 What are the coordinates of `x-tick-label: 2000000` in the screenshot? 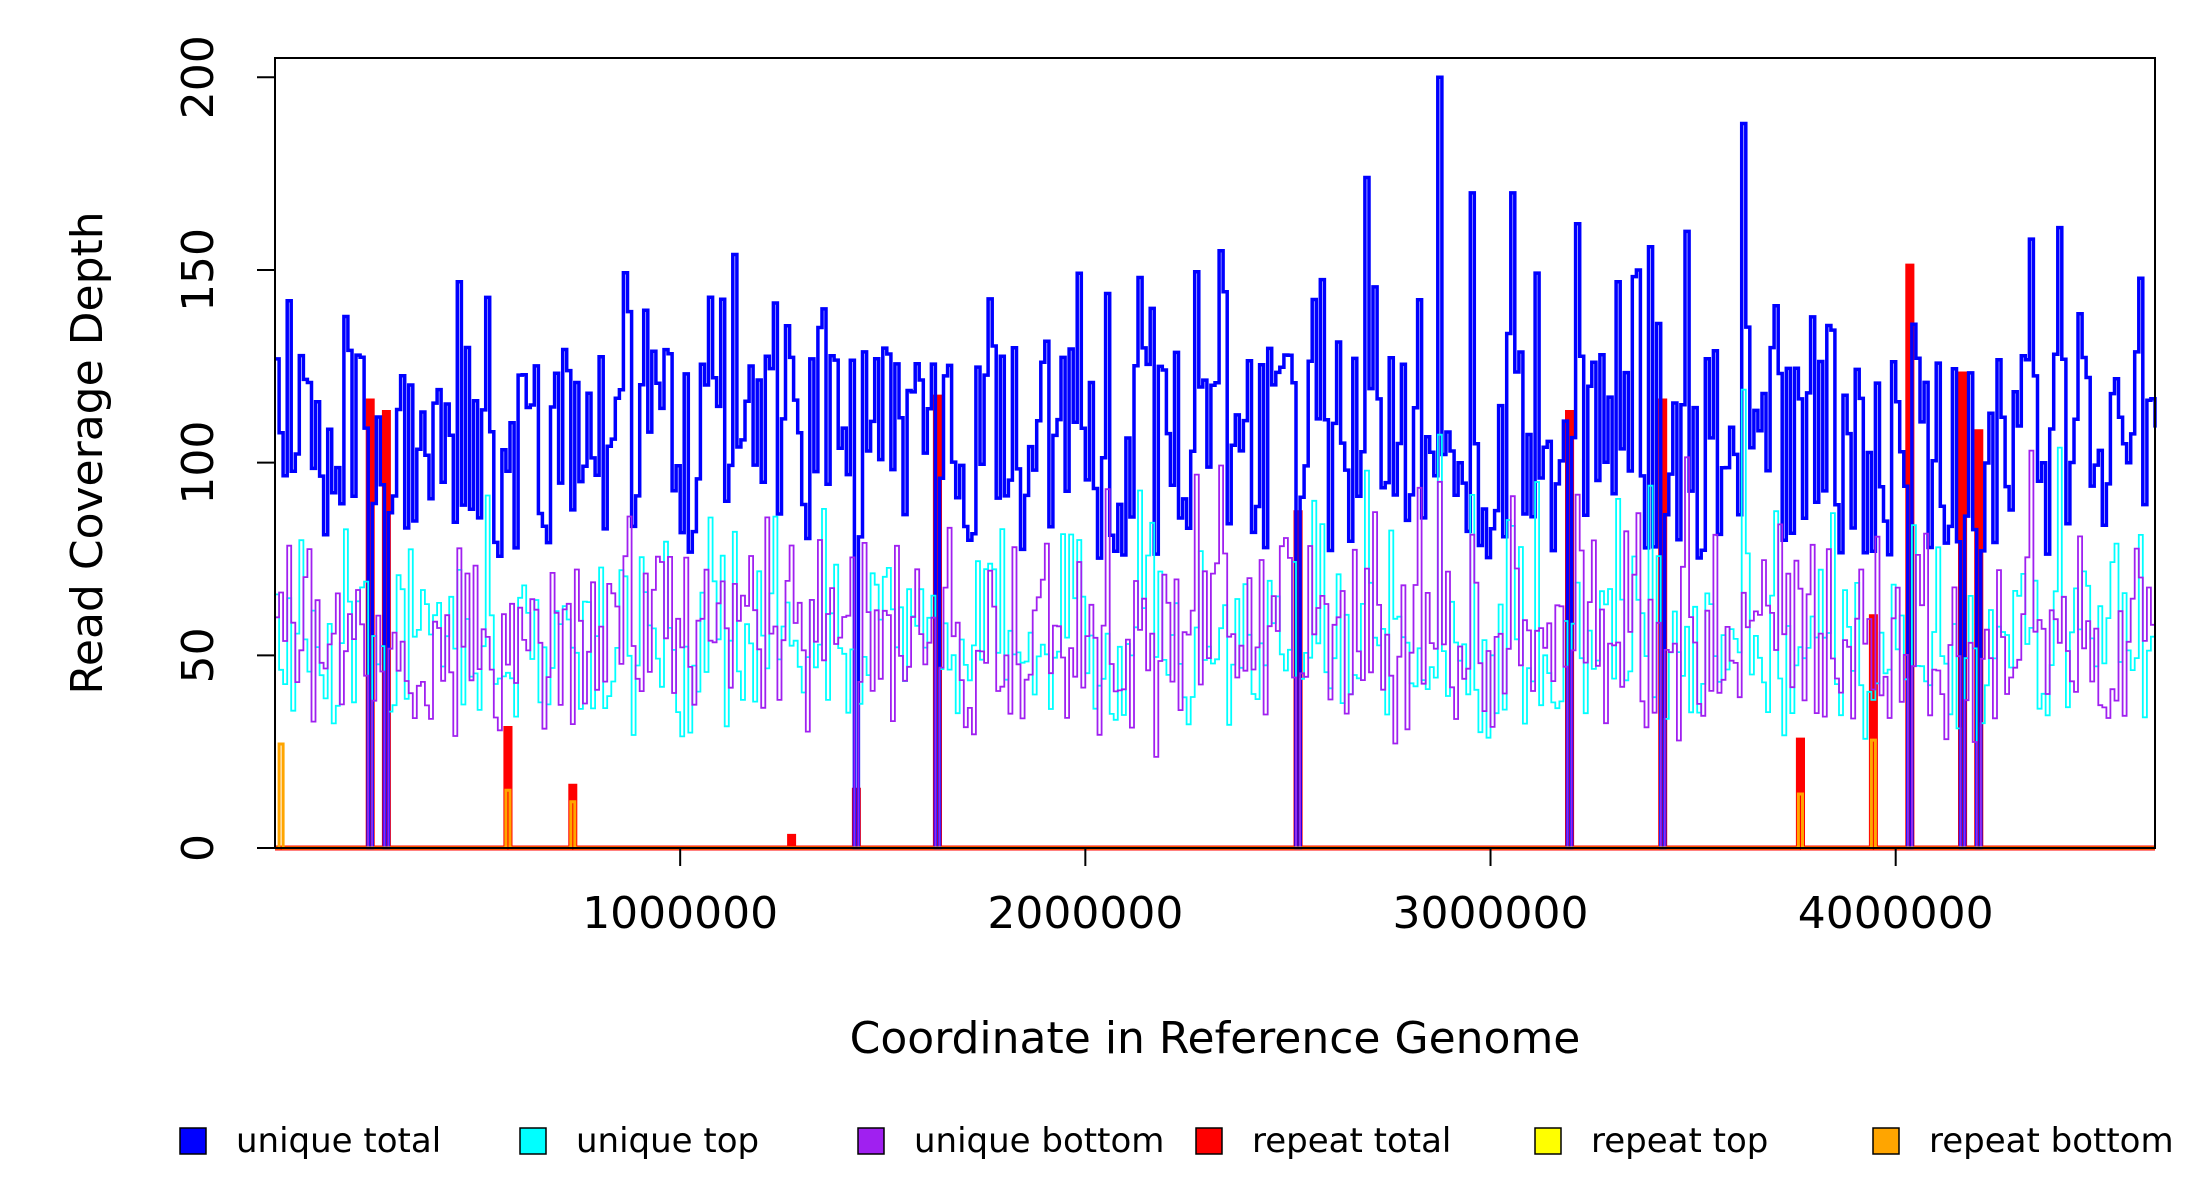 It's located at (1085, 913).